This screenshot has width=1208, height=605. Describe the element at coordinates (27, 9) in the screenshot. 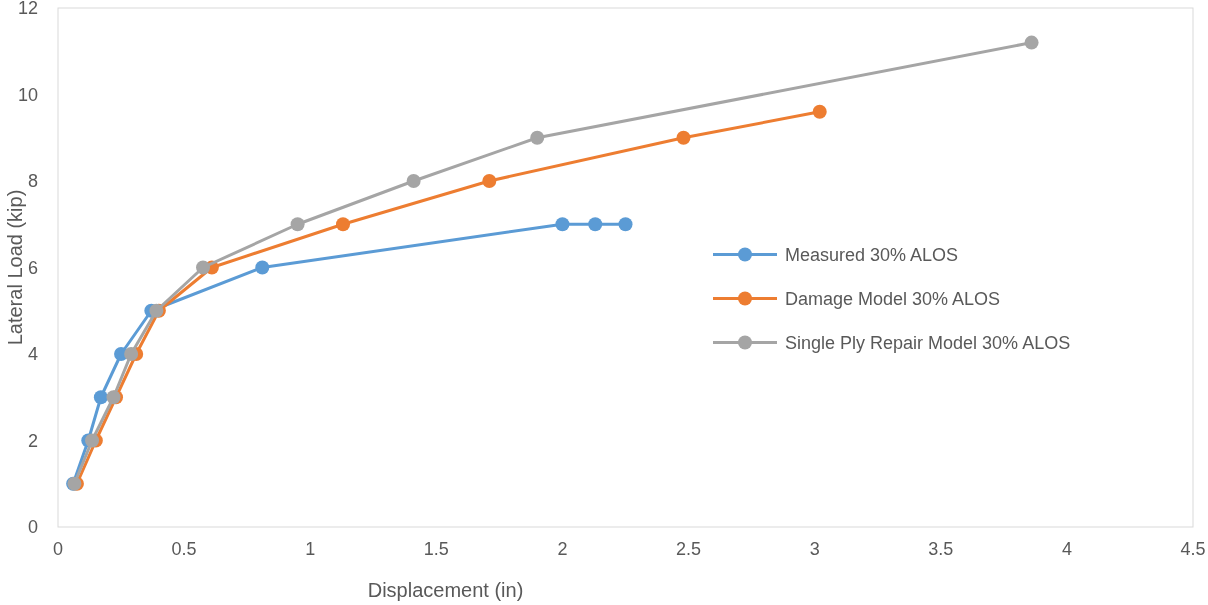

I see `y-tick-label: 12` at that location.